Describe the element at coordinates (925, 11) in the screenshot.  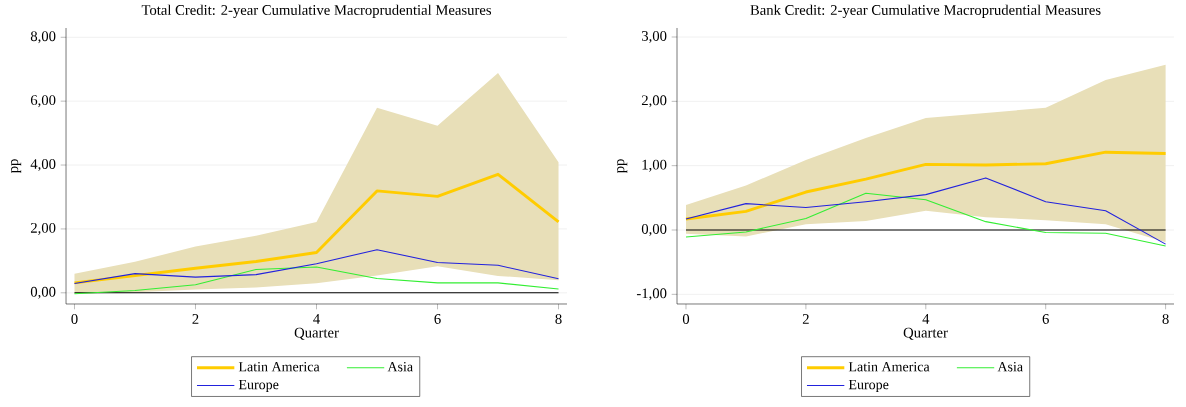
I see `chart-title: Bank Credit: 2-year Cumulative Macroprudential Measures` at that location.